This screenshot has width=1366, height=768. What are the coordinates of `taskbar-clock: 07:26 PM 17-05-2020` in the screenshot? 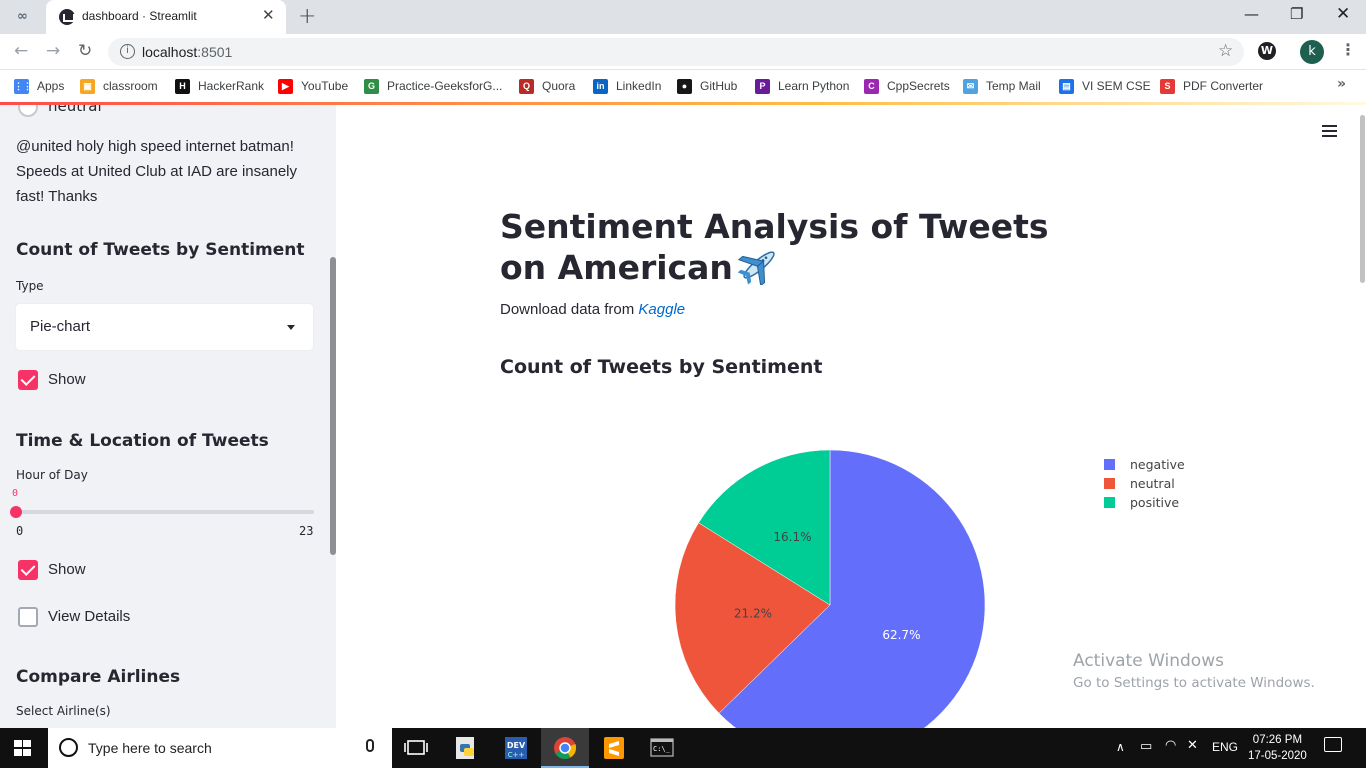 It's located at (1277, 748).